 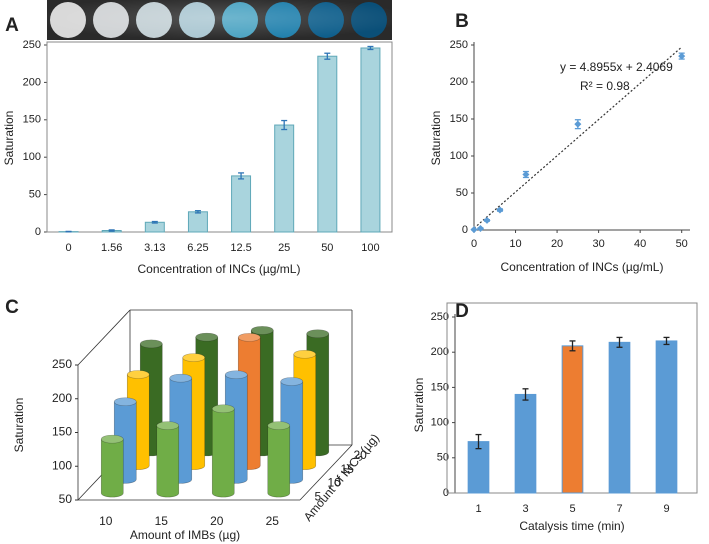 What do you see at coordinates (185, 535) in the screenshot?
I see `x-axis-label: Amount of IMBs (µg)` at bounding box center [185, 535].